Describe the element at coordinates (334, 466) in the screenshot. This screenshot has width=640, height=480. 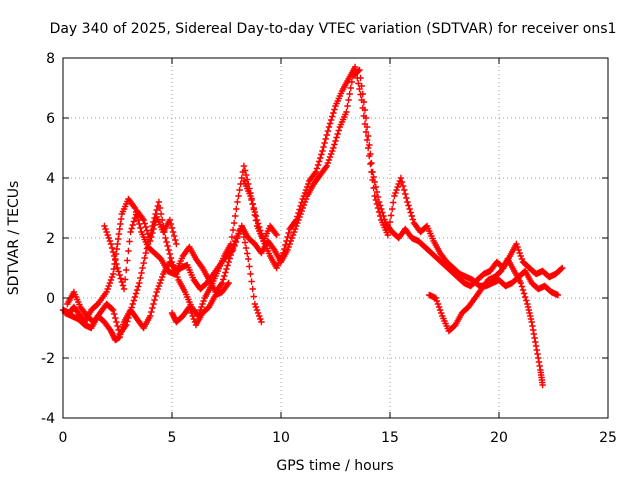
I see `x-axis-label: GPS time / hours` at that location.